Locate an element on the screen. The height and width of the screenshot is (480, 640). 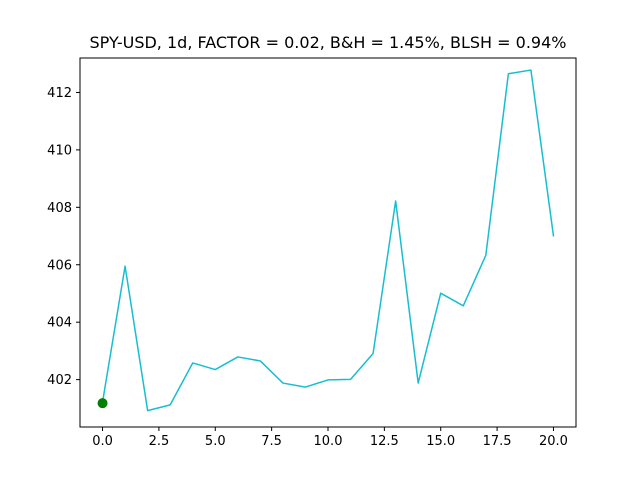
x-tick-label: 2.5 is located at coordinates (159, 441).